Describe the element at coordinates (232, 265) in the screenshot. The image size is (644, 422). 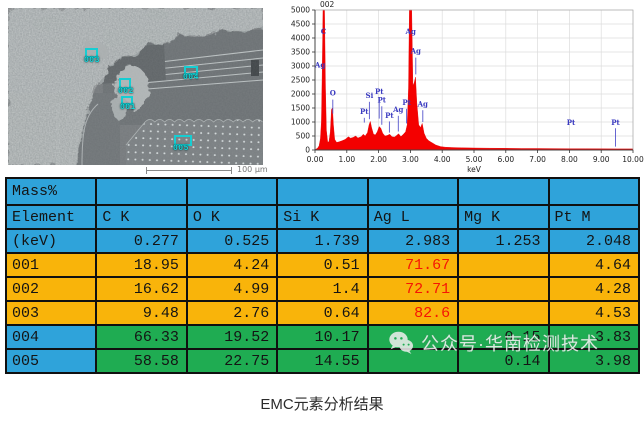
I see `mass-value-cell: 4.24` at that location.